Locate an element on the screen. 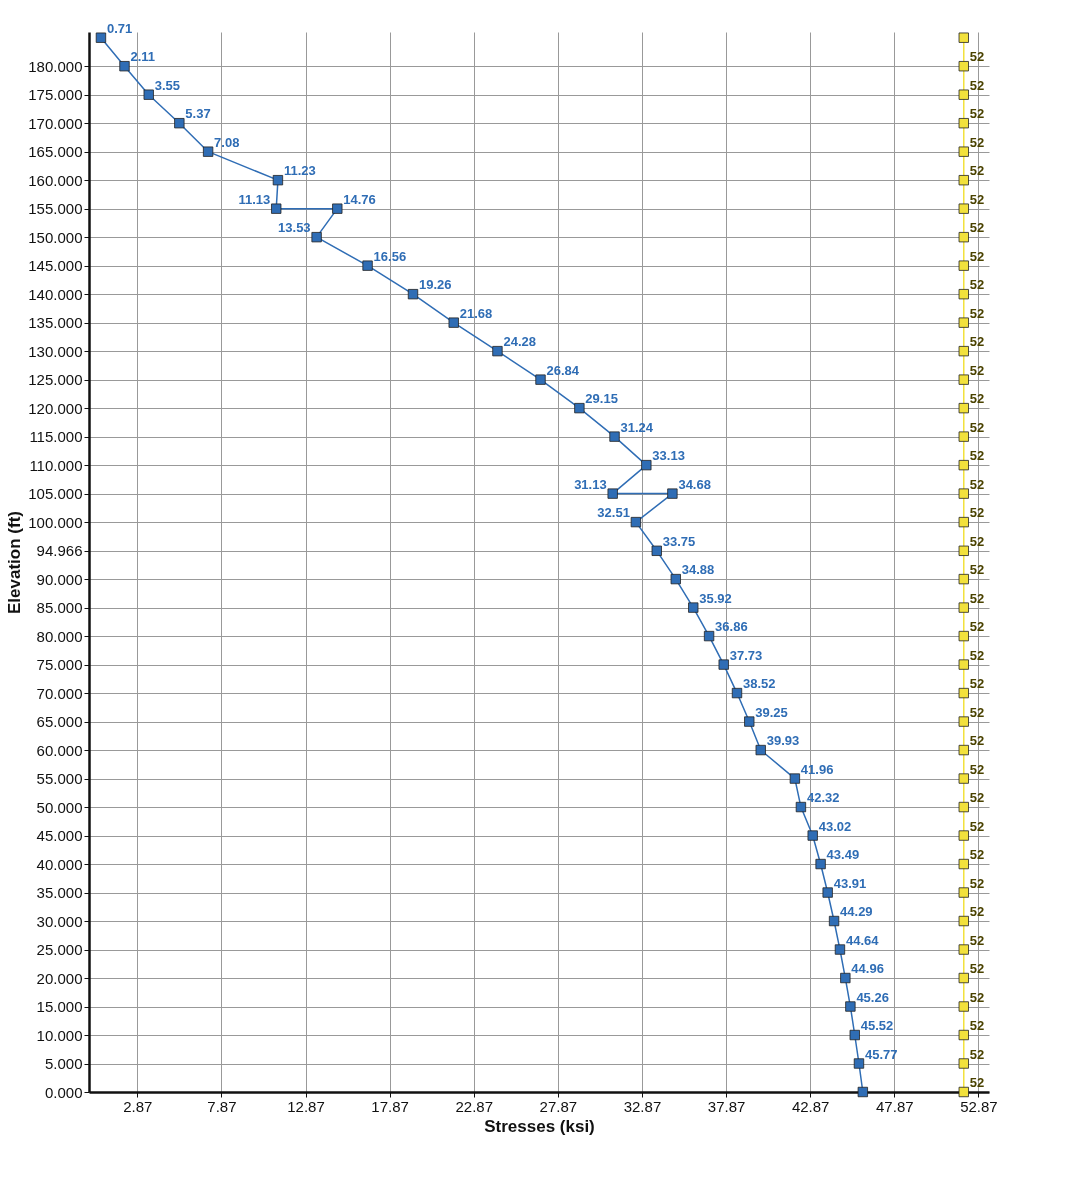 This screenshot has width=1080, height=1185. y-tick-label: 100.000 is located at coordinates (55, 522).